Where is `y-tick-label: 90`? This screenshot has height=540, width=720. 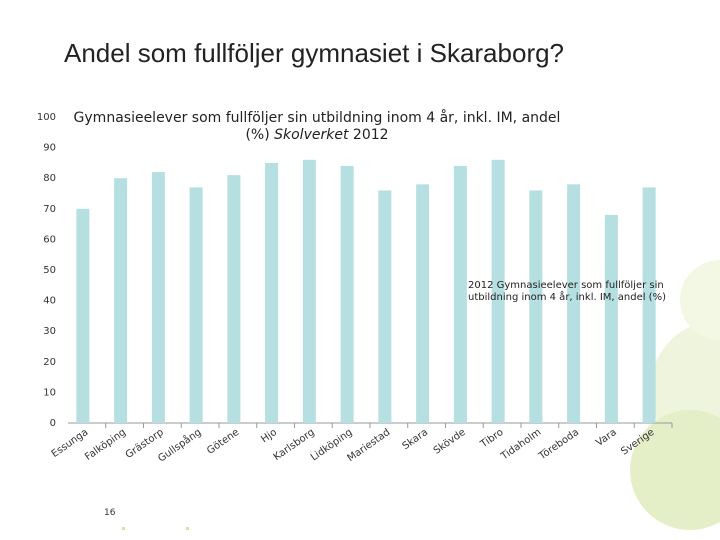 y-tick-label: 90 is located at coordinates (49, 148).